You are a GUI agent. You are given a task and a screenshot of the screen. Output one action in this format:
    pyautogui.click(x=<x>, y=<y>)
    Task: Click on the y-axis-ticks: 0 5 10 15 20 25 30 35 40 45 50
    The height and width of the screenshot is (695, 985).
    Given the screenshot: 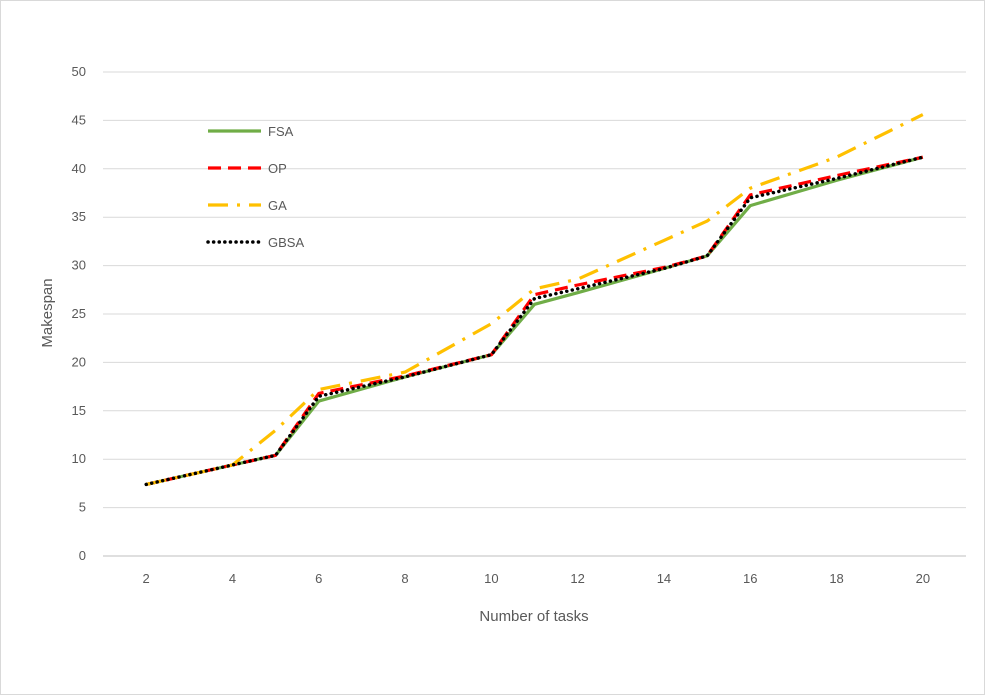 What is the action you would take?
    pyautogui.click(x=79, y=313)
    